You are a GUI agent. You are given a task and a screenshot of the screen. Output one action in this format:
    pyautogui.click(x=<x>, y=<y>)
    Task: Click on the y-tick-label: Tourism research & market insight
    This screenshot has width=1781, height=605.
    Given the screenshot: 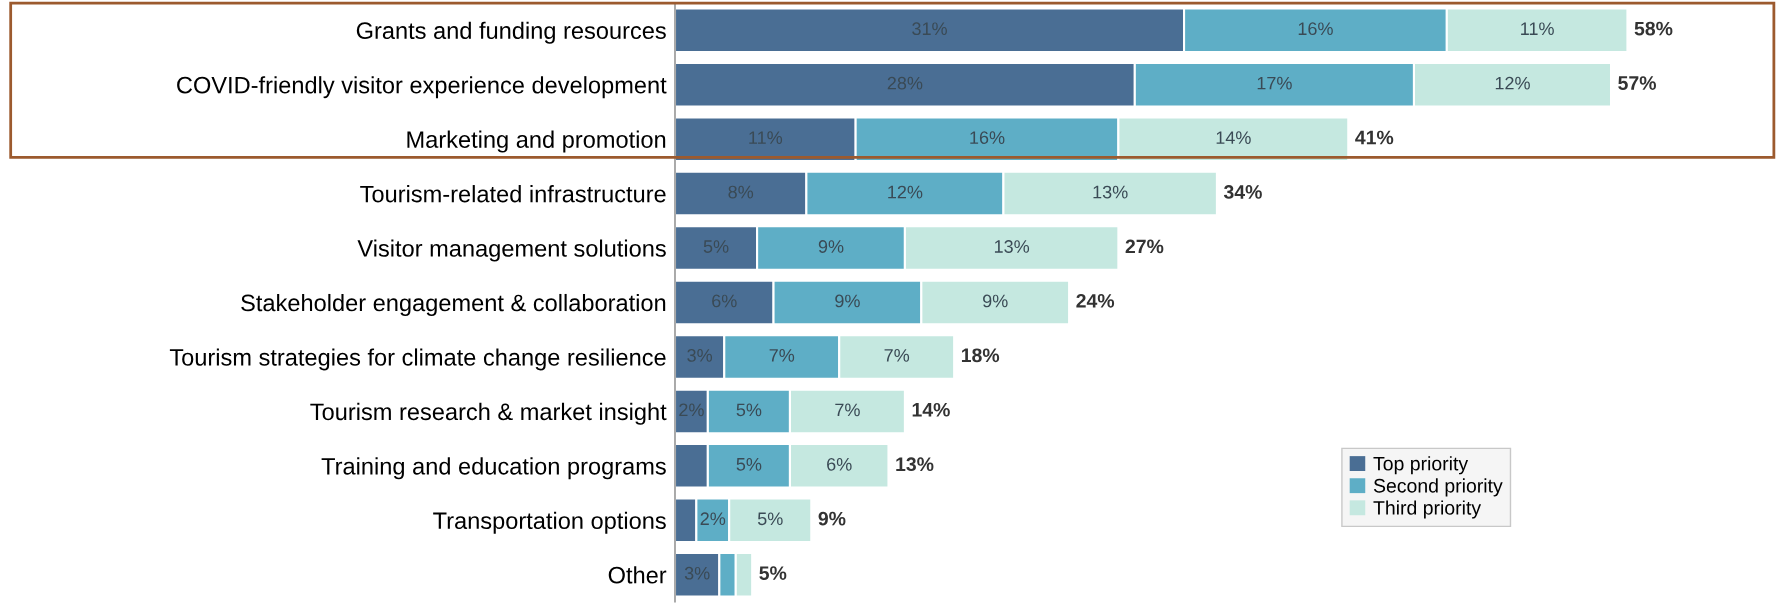 What is the action you would take?
    pyautogui.click(x=488, y=413)
    